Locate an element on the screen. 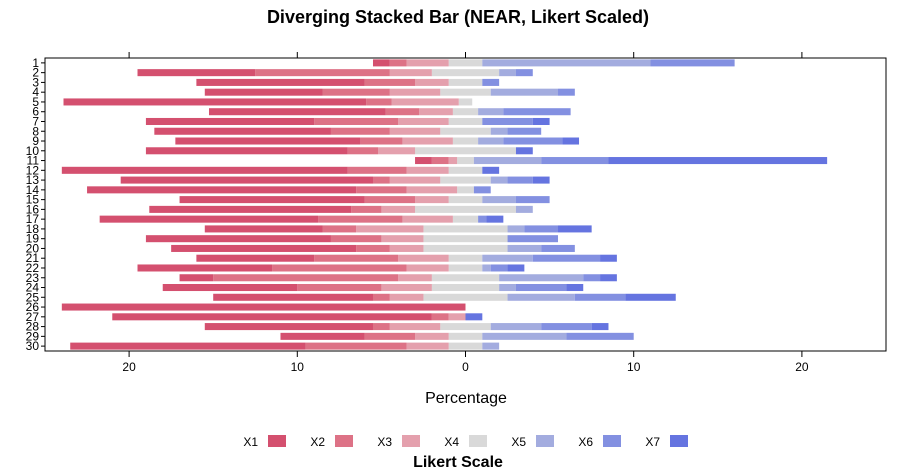  bar-row-19-x1 is located at coordinates (238, 239).